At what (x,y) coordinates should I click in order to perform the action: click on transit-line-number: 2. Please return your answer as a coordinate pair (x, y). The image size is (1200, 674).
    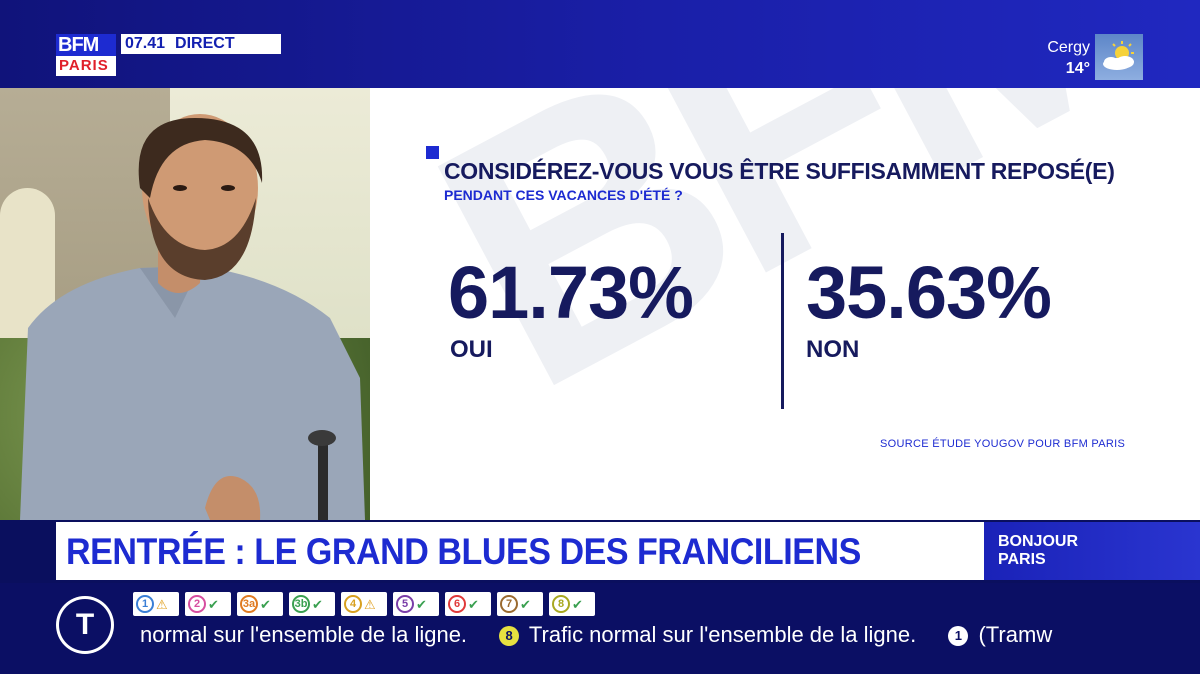
    Looking at the image, I should click on (197, 604).